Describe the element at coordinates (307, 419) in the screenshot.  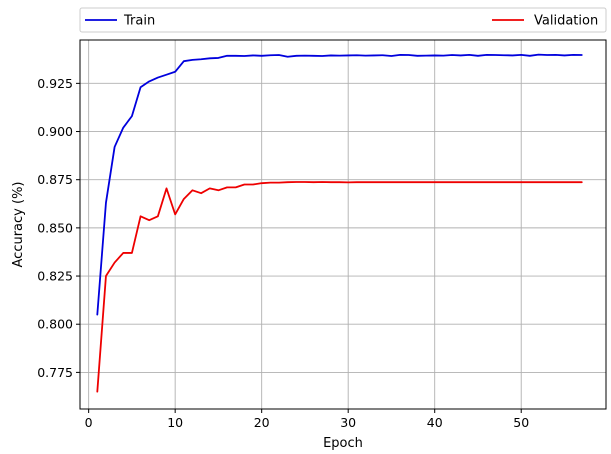
I see `x-axis-ticks: 0 10 20 30 40 50` at that location.